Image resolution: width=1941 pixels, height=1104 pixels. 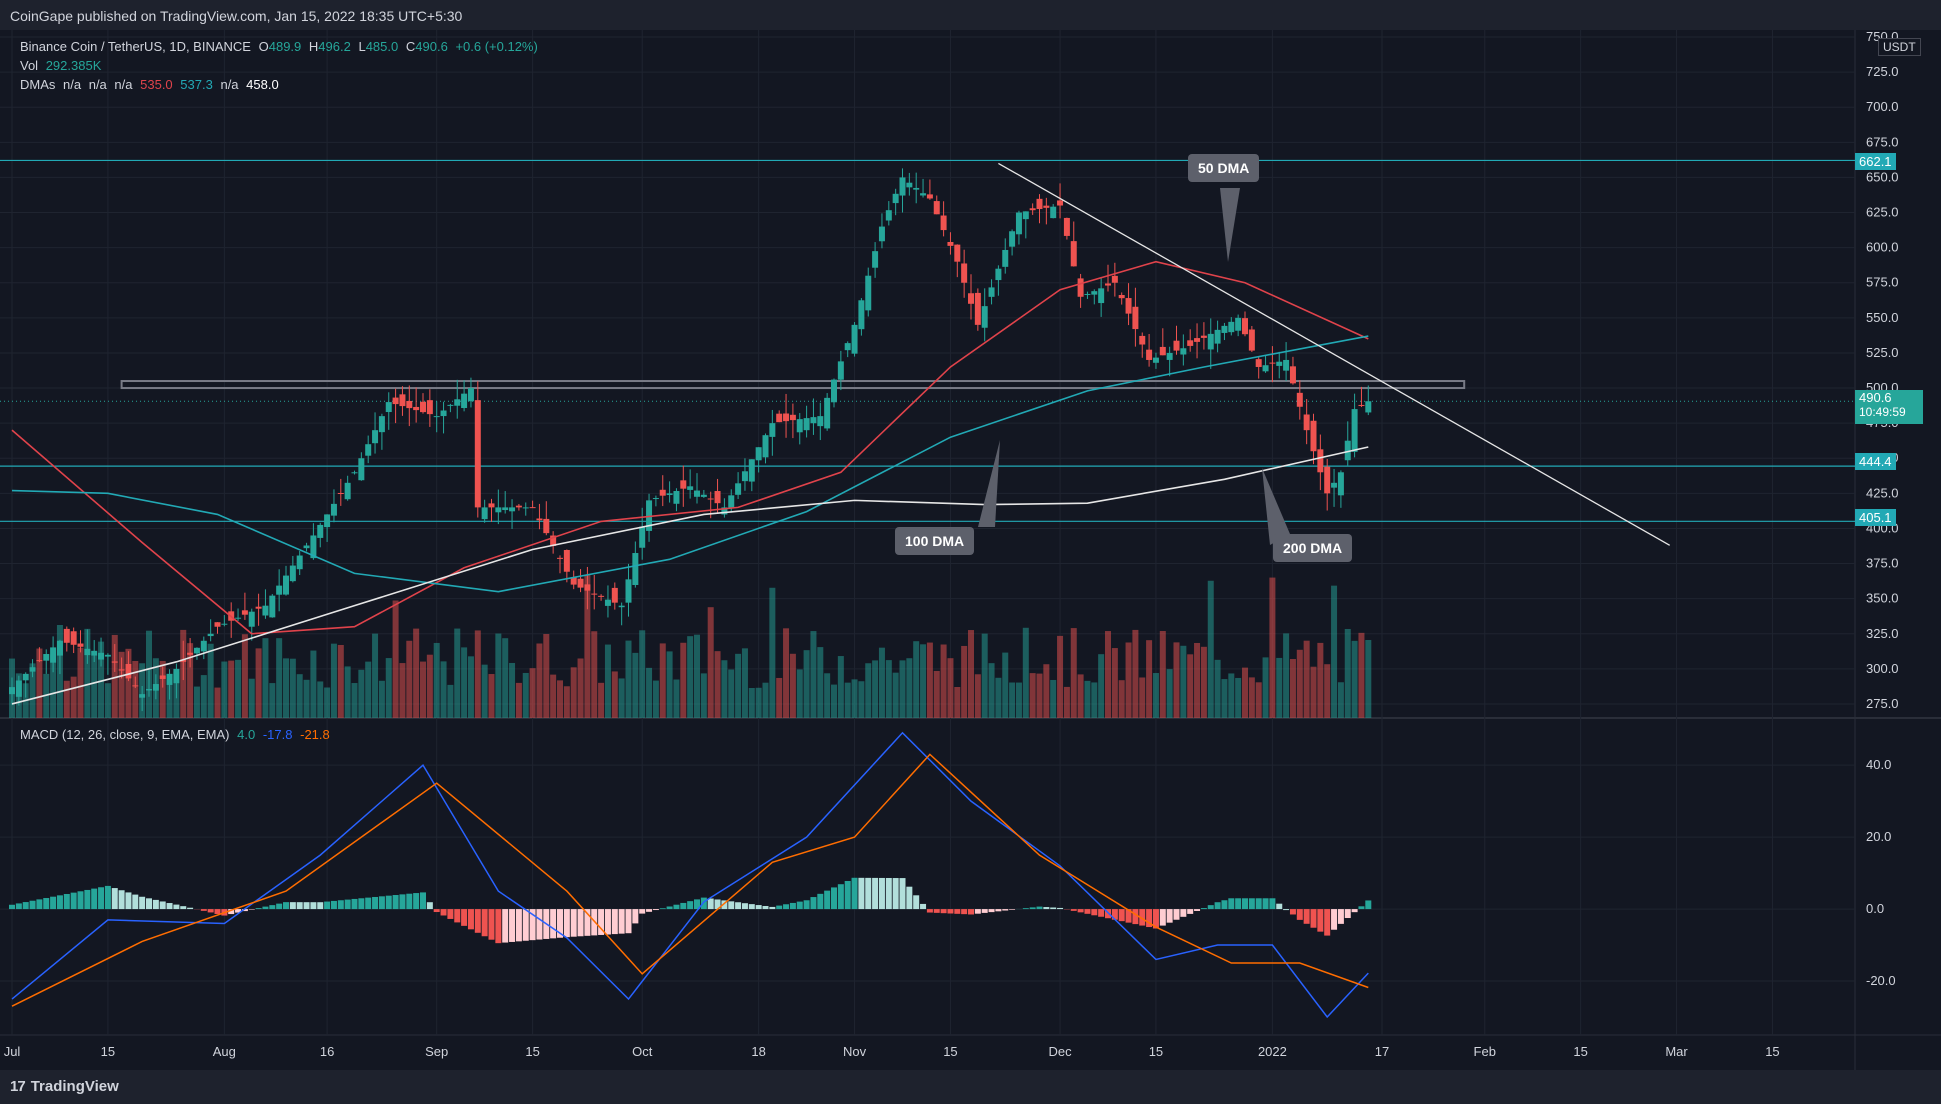 I want to click on currency-label: USDT, so click(x=1899, y=47).